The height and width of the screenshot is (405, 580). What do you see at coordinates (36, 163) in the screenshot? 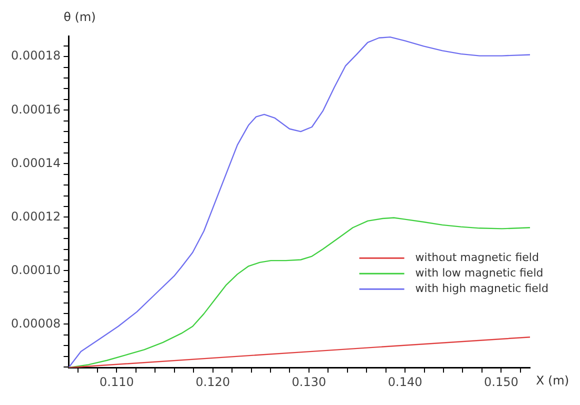
I see `y-tick-label: 0.00014` at bounding box center [36, 163].